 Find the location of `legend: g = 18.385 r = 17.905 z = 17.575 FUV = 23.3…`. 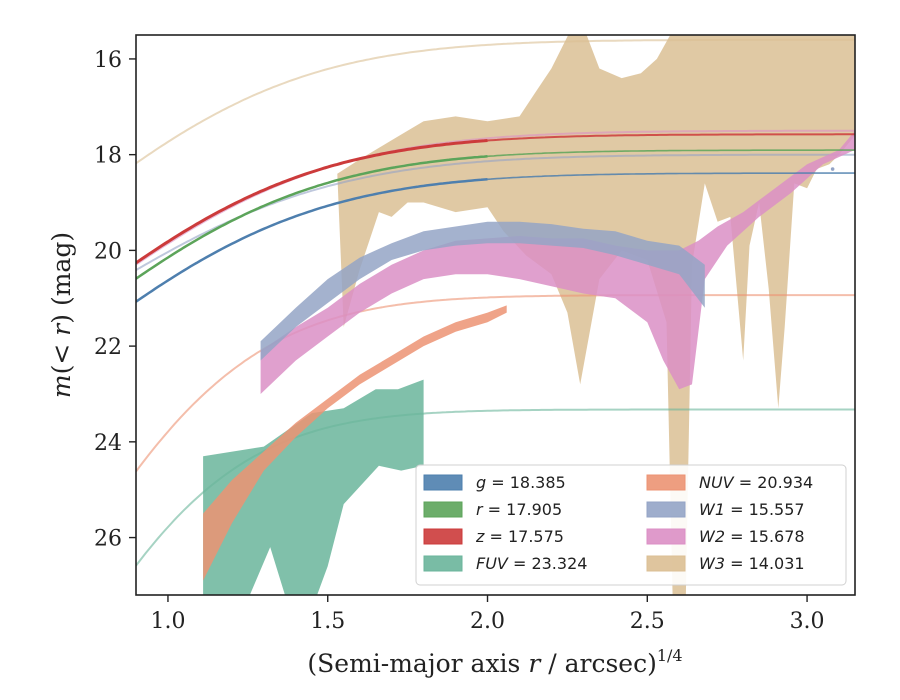

legend: g = 18.385 r = 17.905 z = 17.575 FUV = 23.3… is located at coordinates (631, 525).